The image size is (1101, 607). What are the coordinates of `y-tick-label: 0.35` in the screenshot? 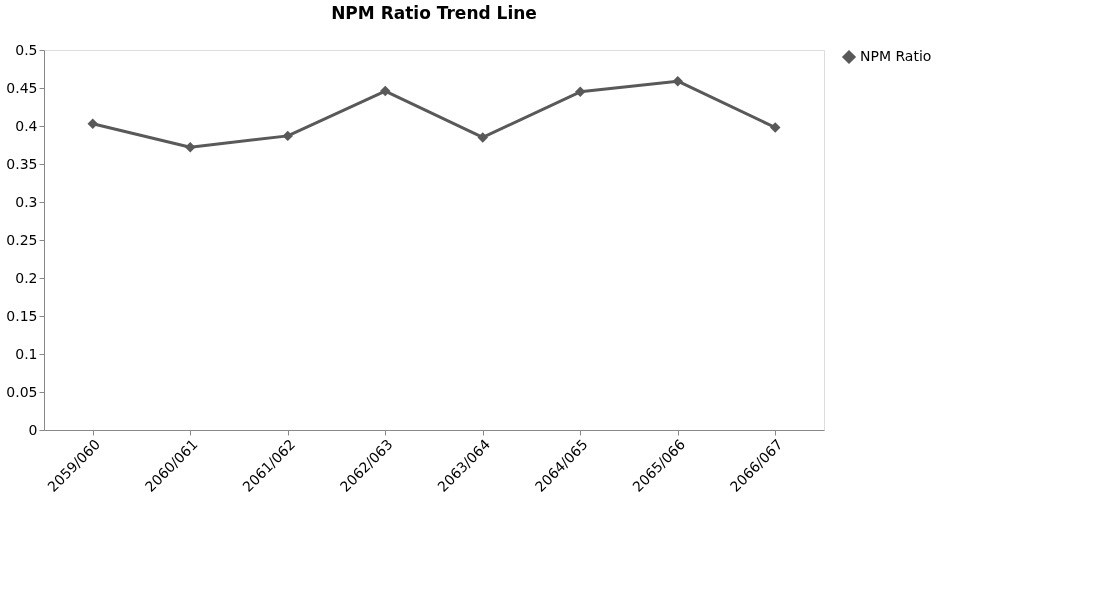 It's located at (22, 163).